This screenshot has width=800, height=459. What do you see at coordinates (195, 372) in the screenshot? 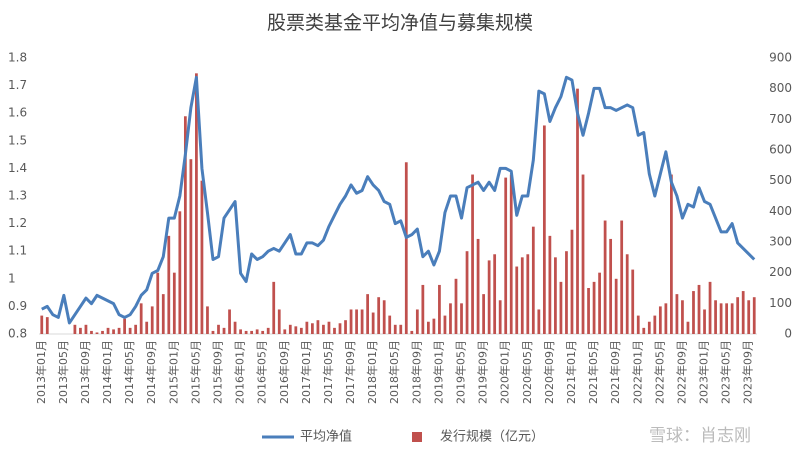
I see `x-tick-label: 2015年05月` at bounding box center [195, 372].